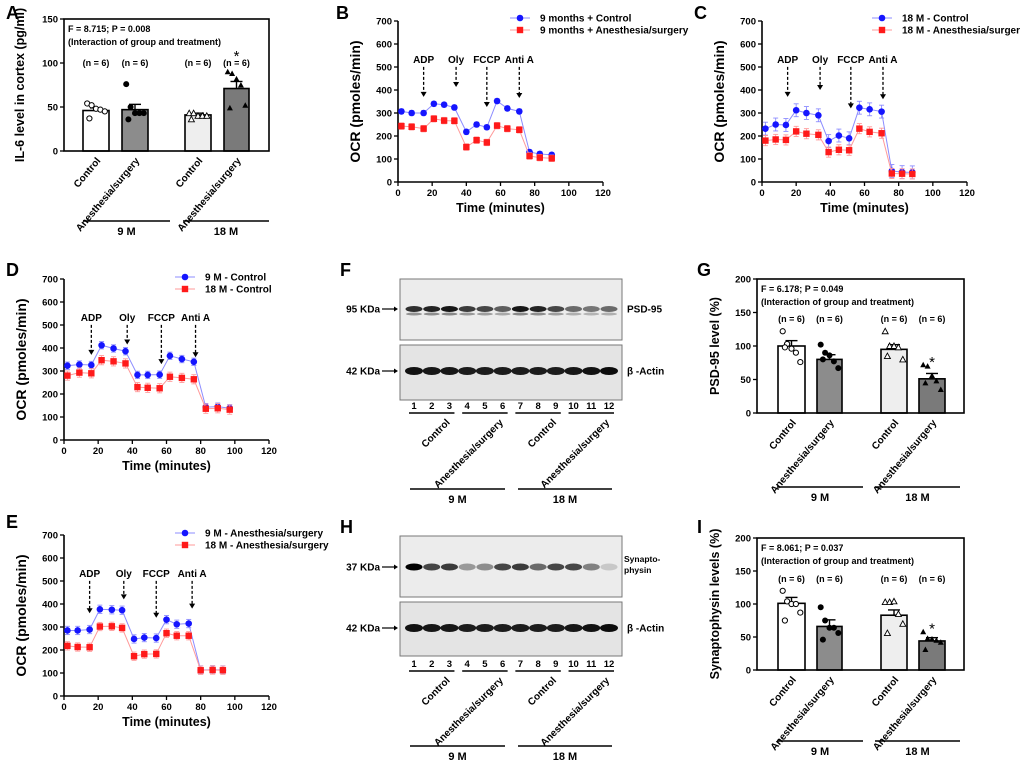 Image resolution: width=1020 pixels, height=768 pixels. I want to click on panel-label: F, so click(345, 270).